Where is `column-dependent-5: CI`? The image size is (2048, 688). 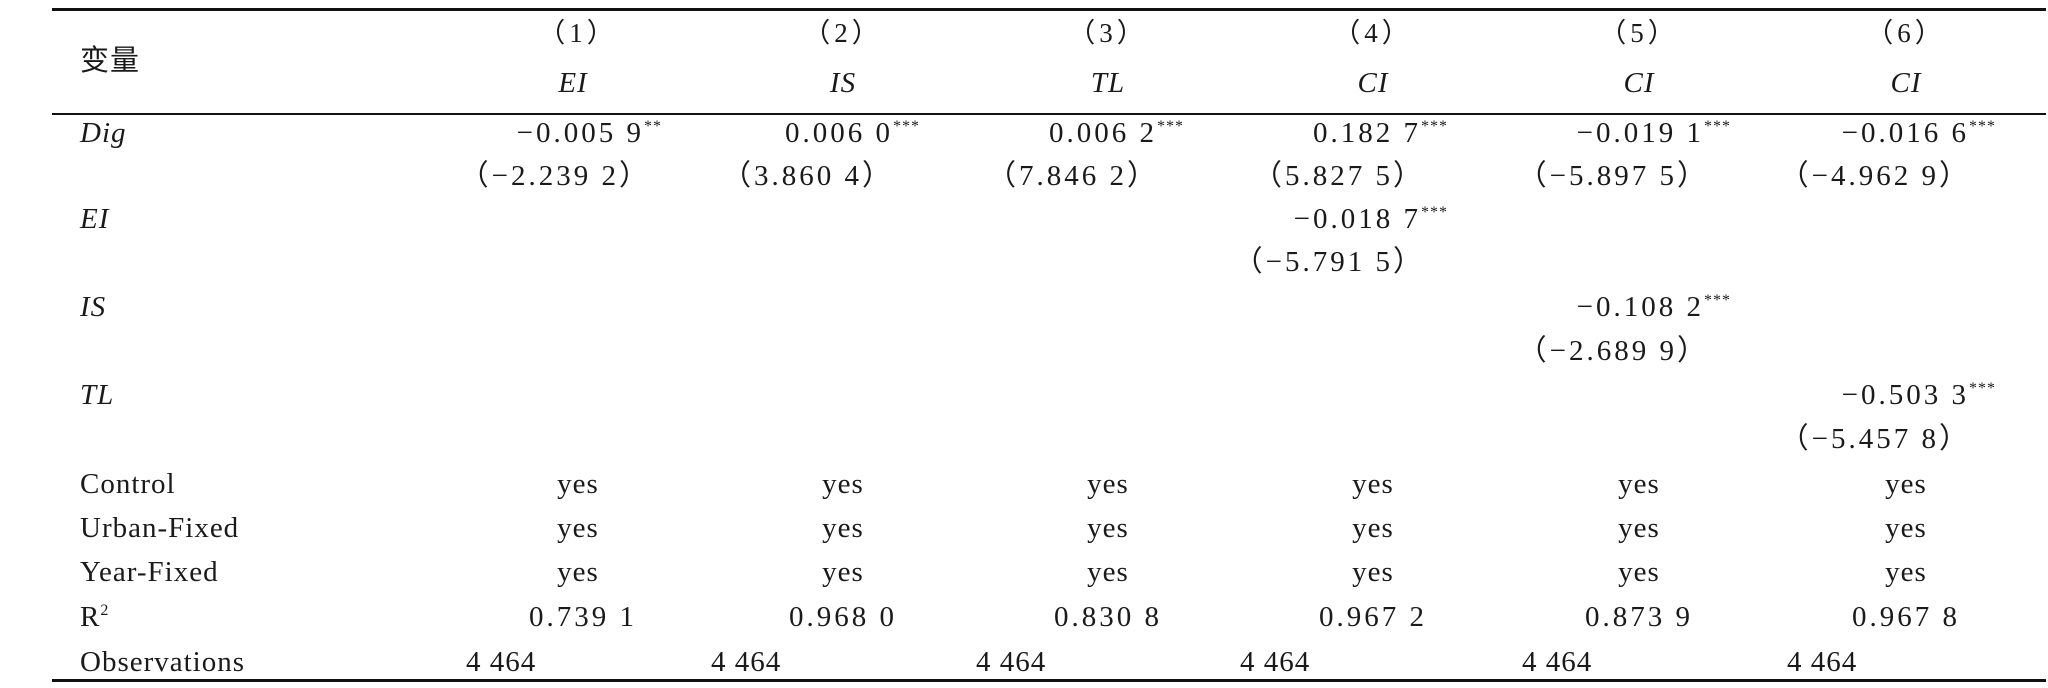
column-dependent-5: CI is located at coordinates (1639, 83).